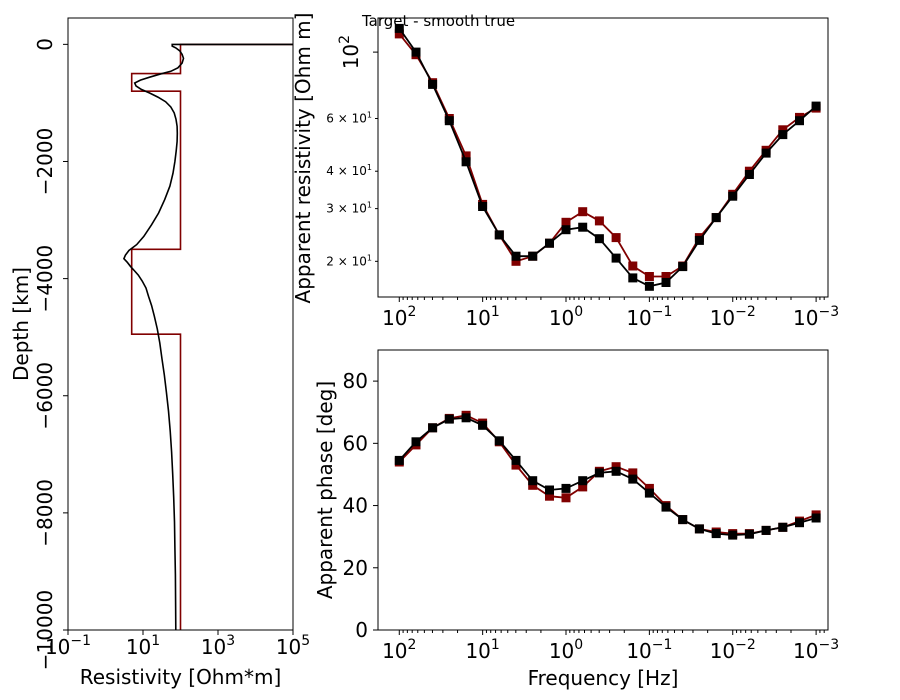 The image size is (900, 700). I want to click on resistivity-ytick-label: 3 × 101, so click(349, 208).